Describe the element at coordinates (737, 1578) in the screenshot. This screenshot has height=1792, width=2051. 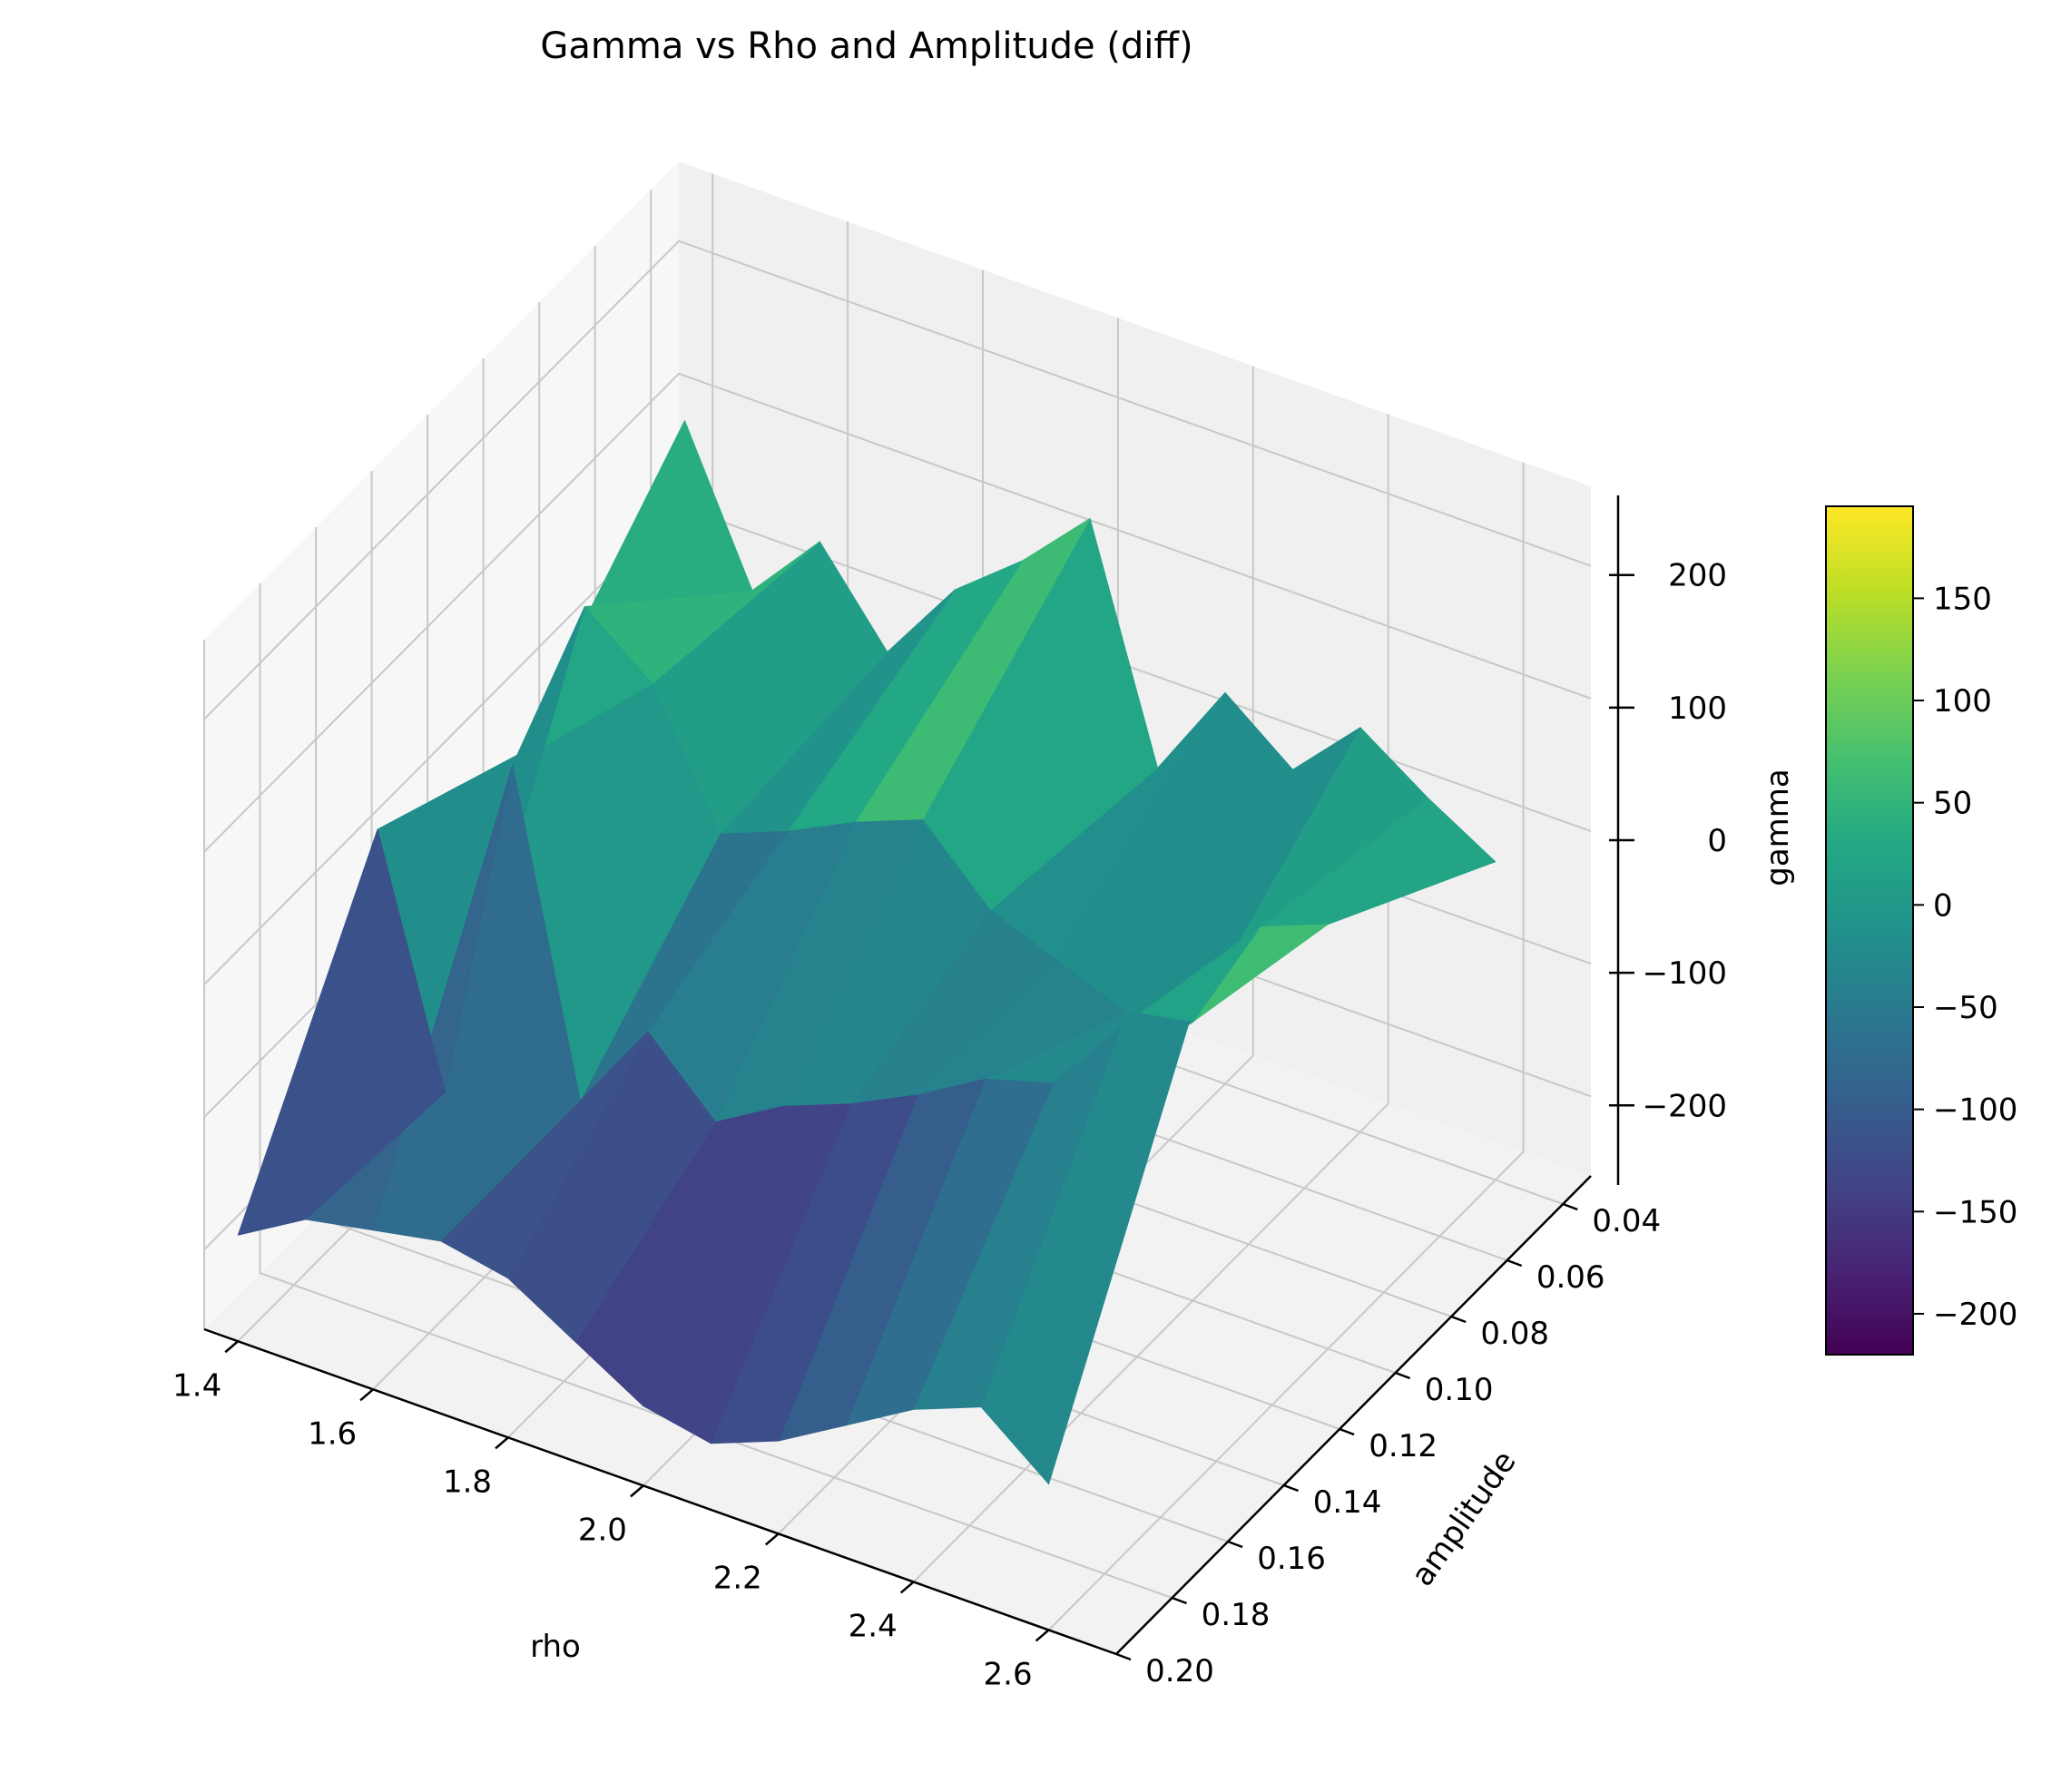
I see `x-tick-label: 2.2` at that location.